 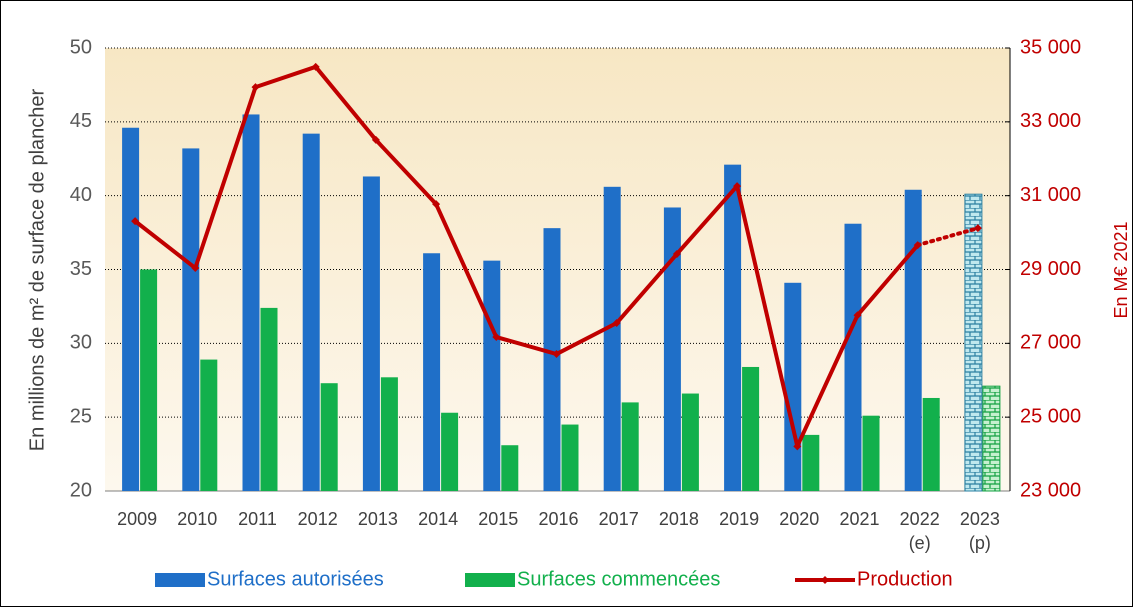 What do you see at coordinates (947, 237) in the screenshot?
I see `line-projected` at bounding box center [947, 237].